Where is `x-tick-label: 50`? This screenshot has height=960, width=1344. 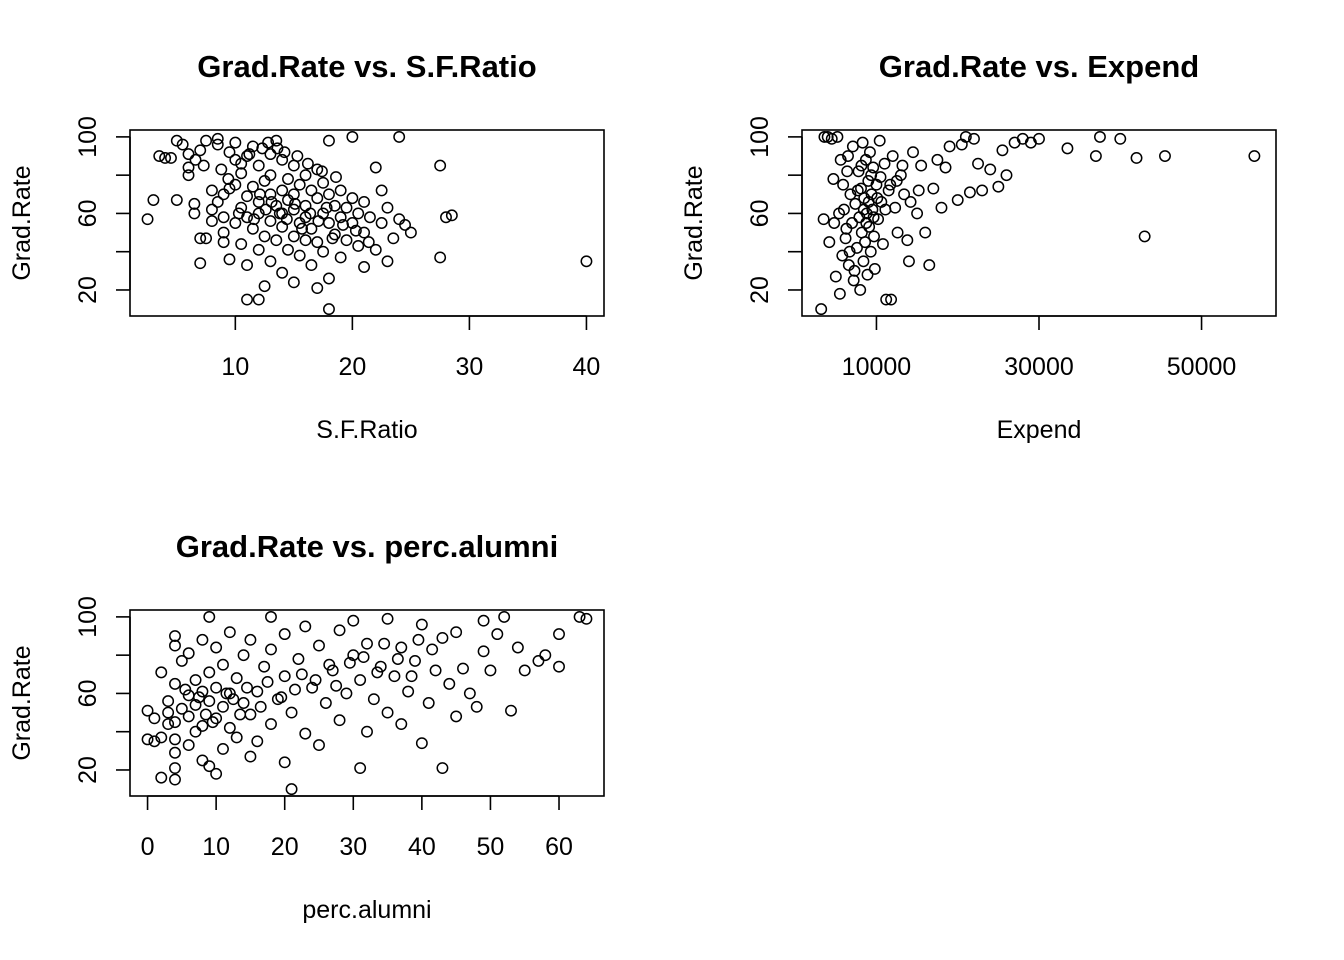
x-tick-label: 50 is located at coordinates (491, 847).